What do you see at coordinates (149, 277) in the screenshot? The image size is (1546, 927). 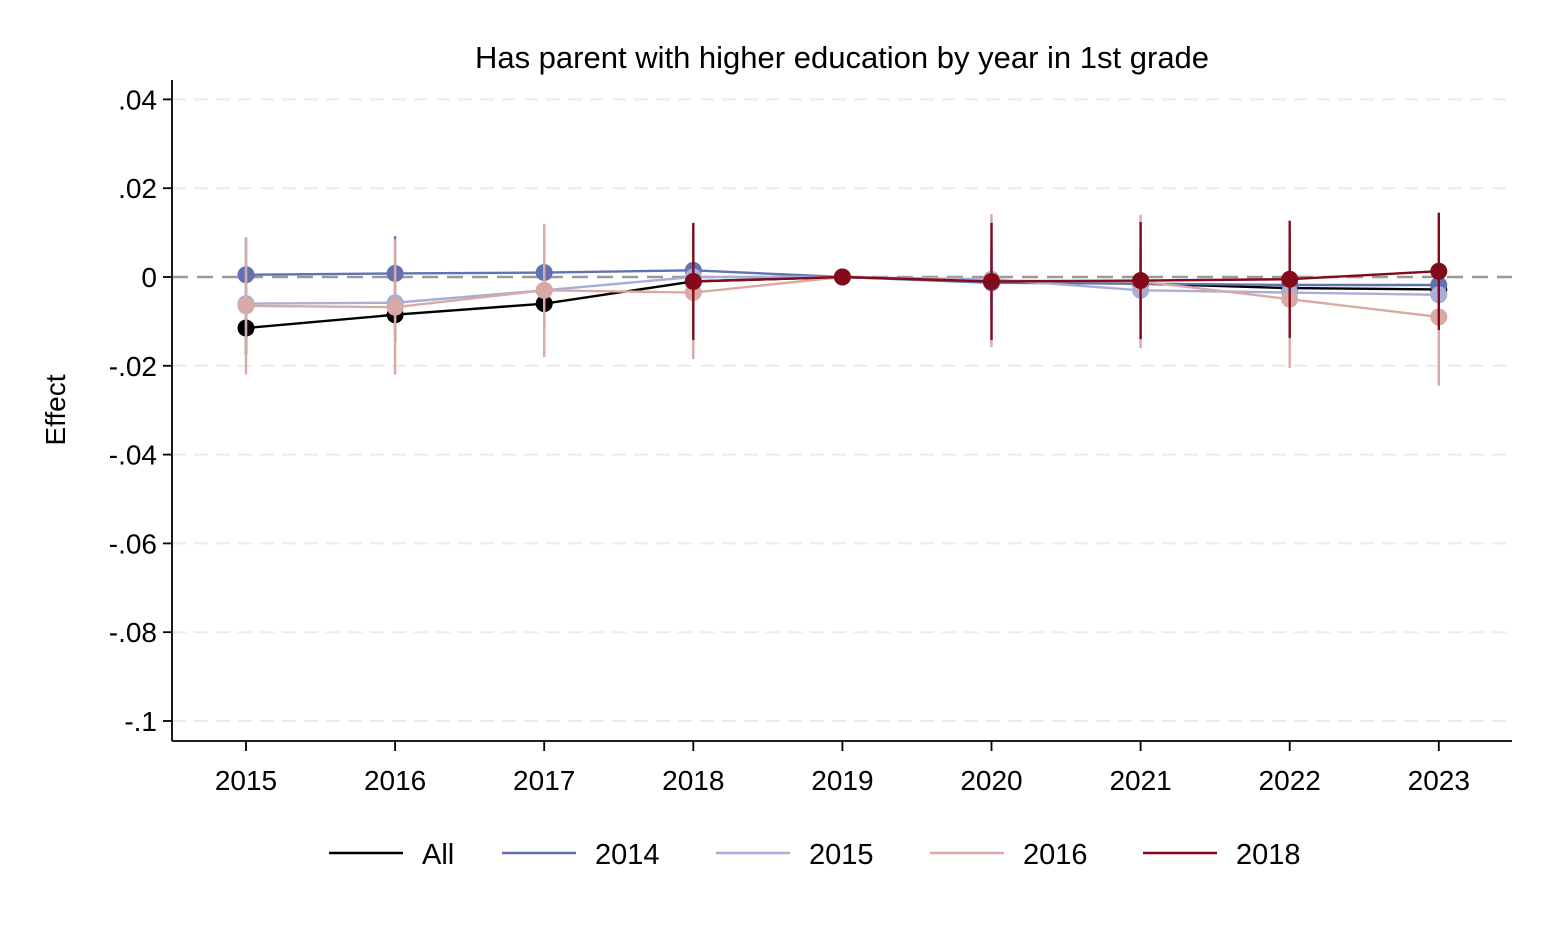 I see `y-tick-label: 0` at bounding box center [149, 277].